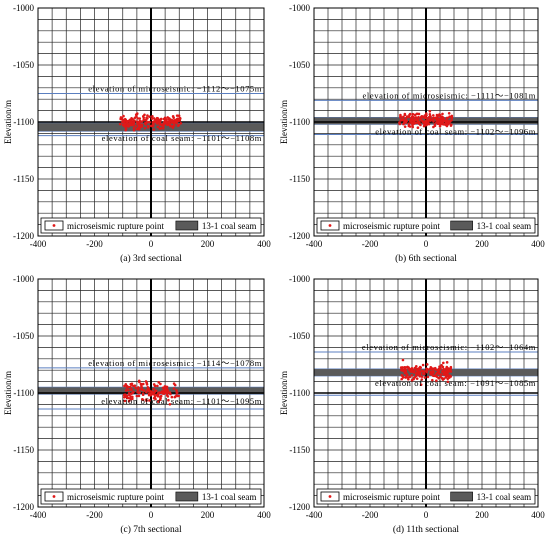 This screenshot has width=550, height=541. What do you see at coordinates (23, 507) in the screenshot?
I see `y-tick-label: -1200` at bounding box center [23, 507].